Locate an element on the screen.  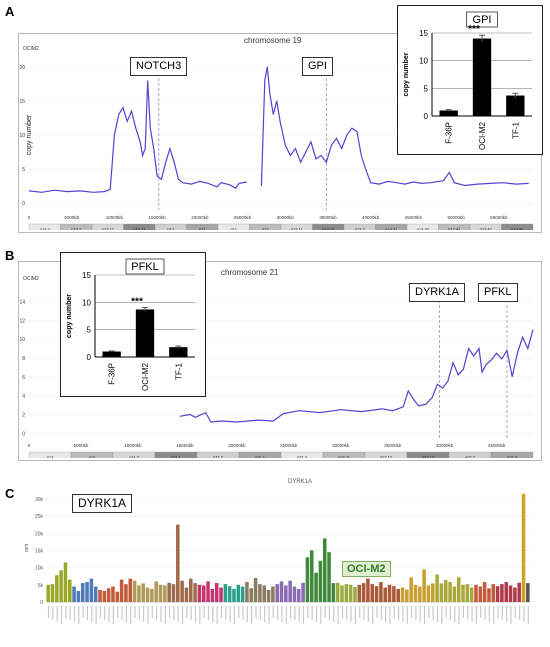
inset-y-tick-label: 5 is located at coordinates (426, 88).